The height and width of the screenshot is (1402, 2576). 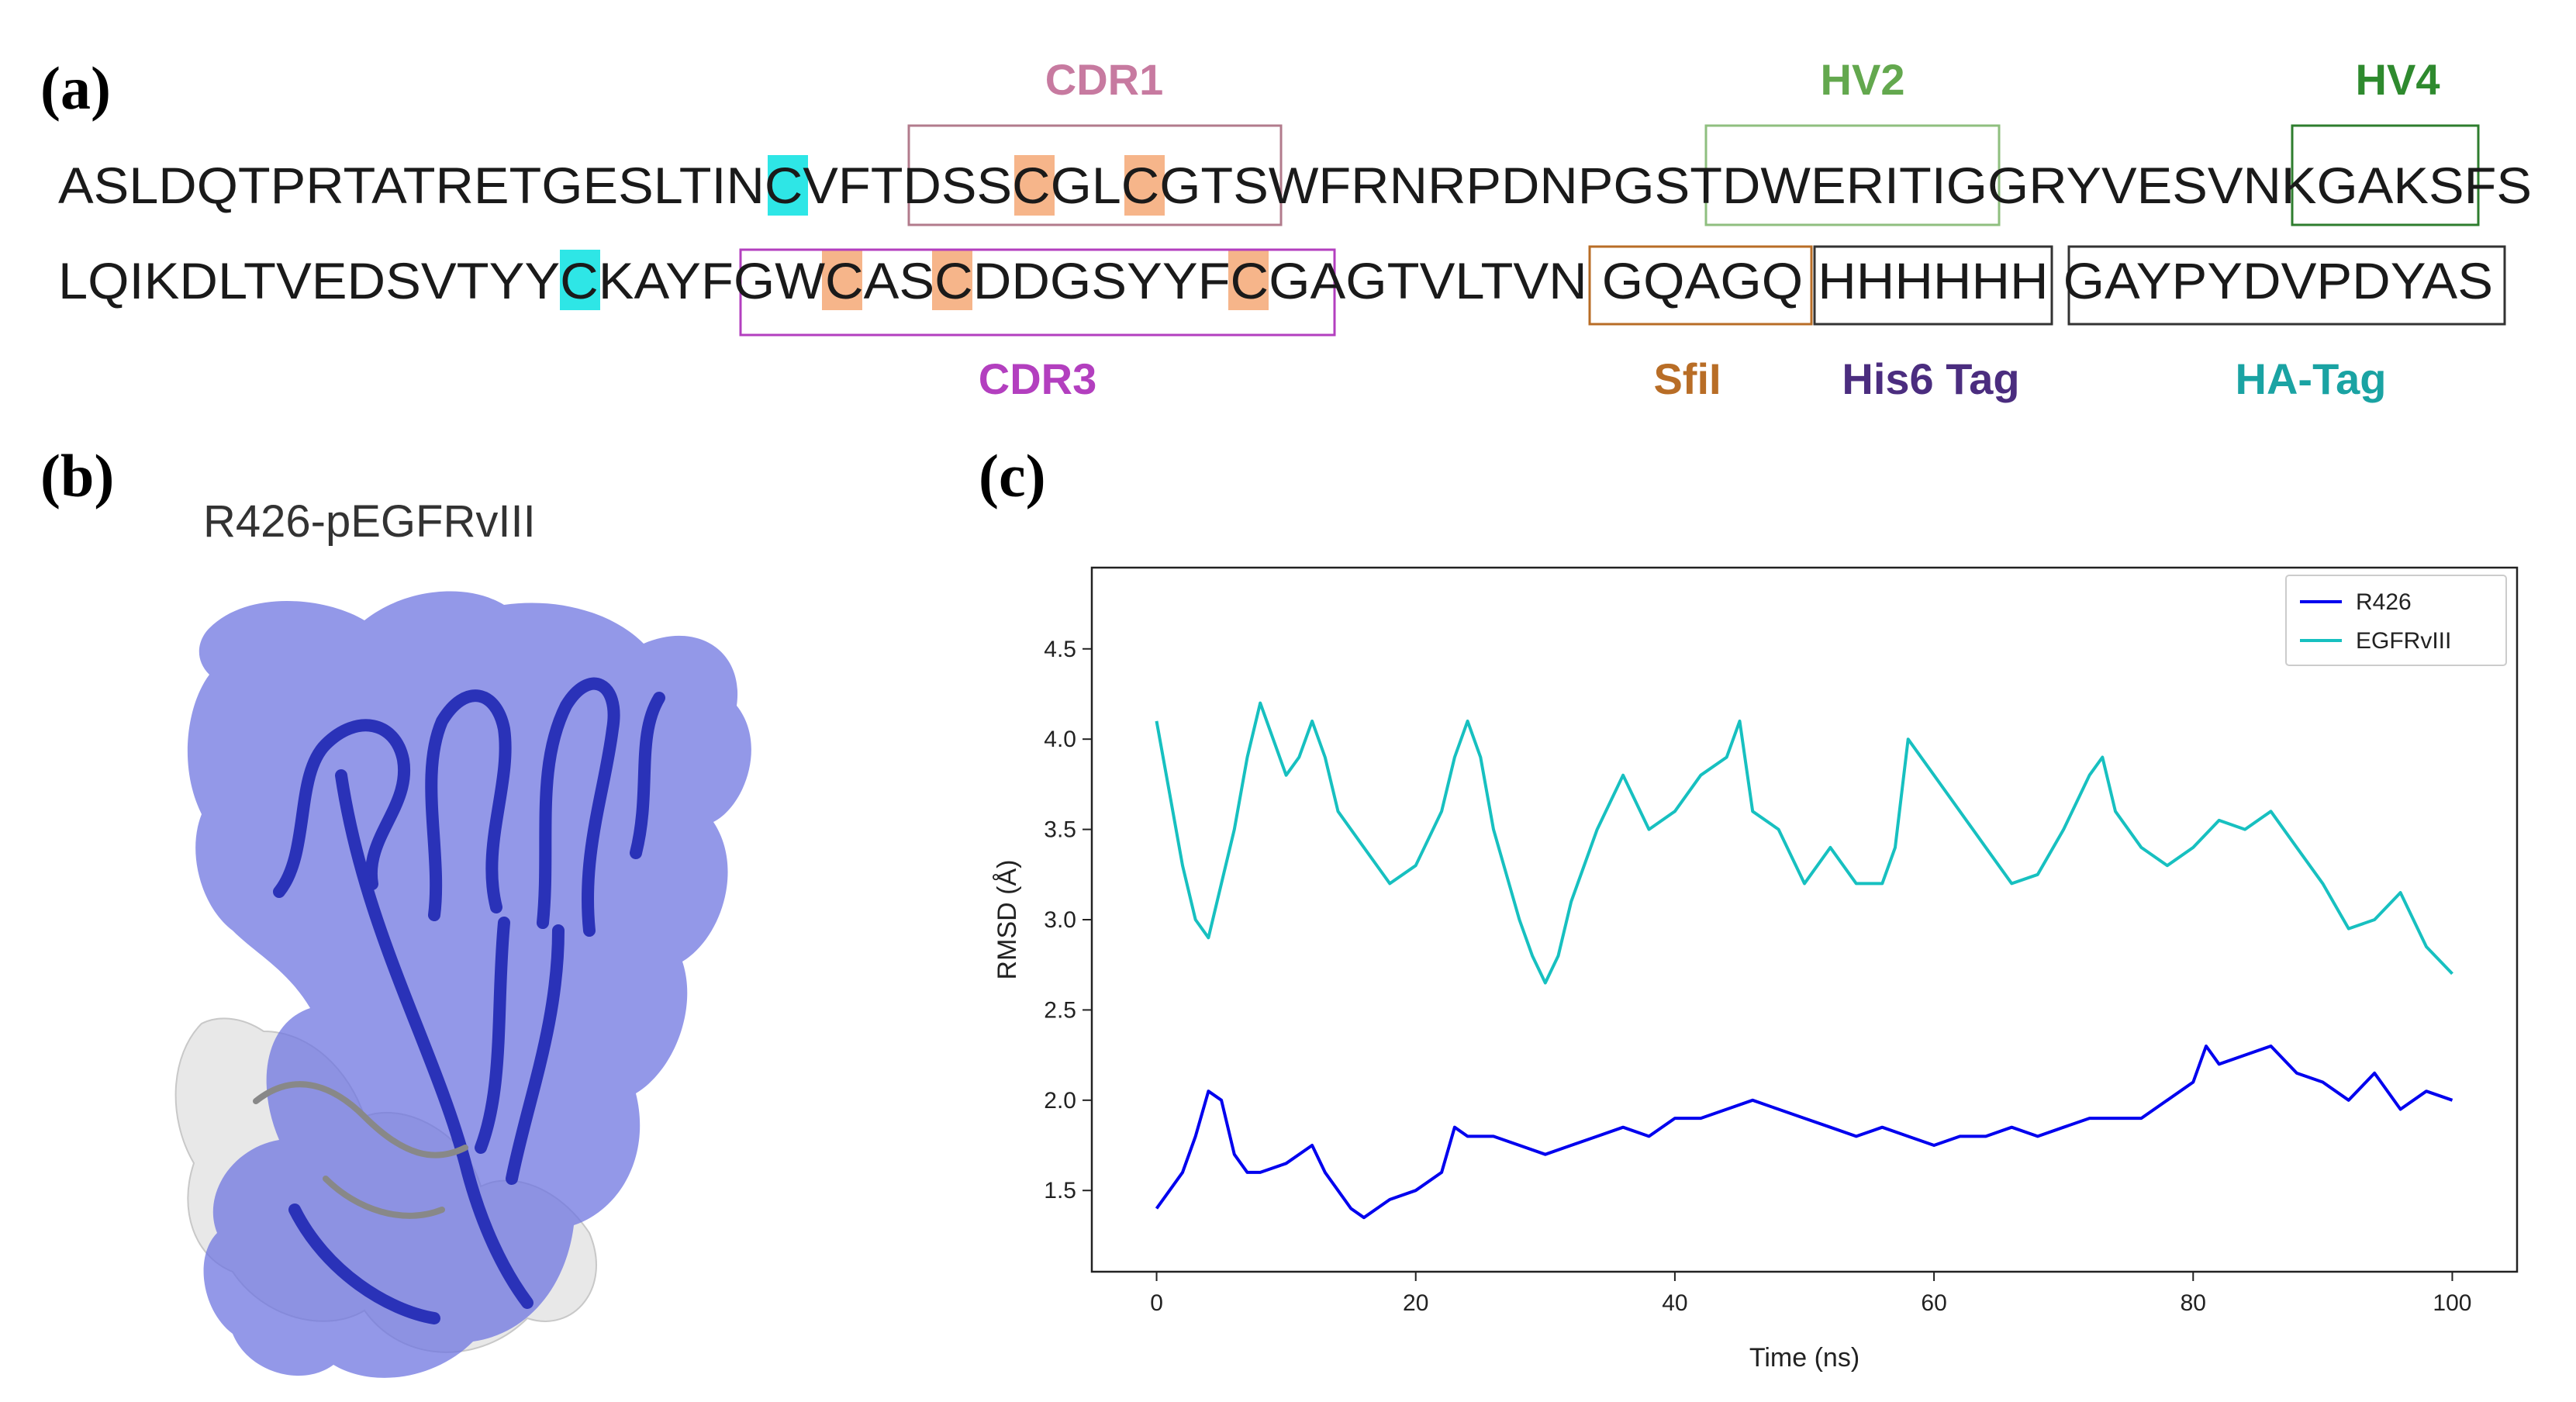 What do you see at coordinates (1852, 175) in the screenshot?
I see `region-box-hv2` at bounding box center [1852, 175].